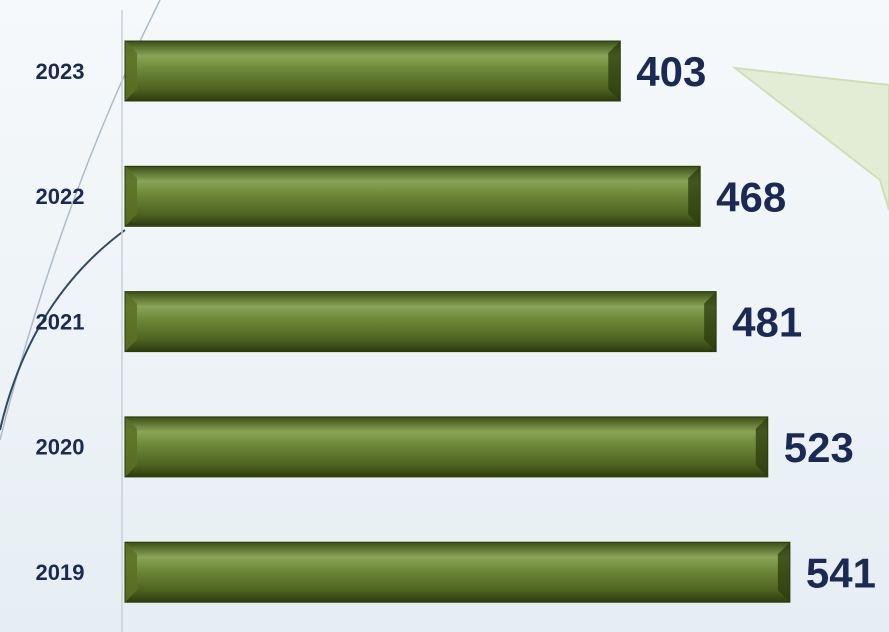  I want to click on callout, so click(810, 138).